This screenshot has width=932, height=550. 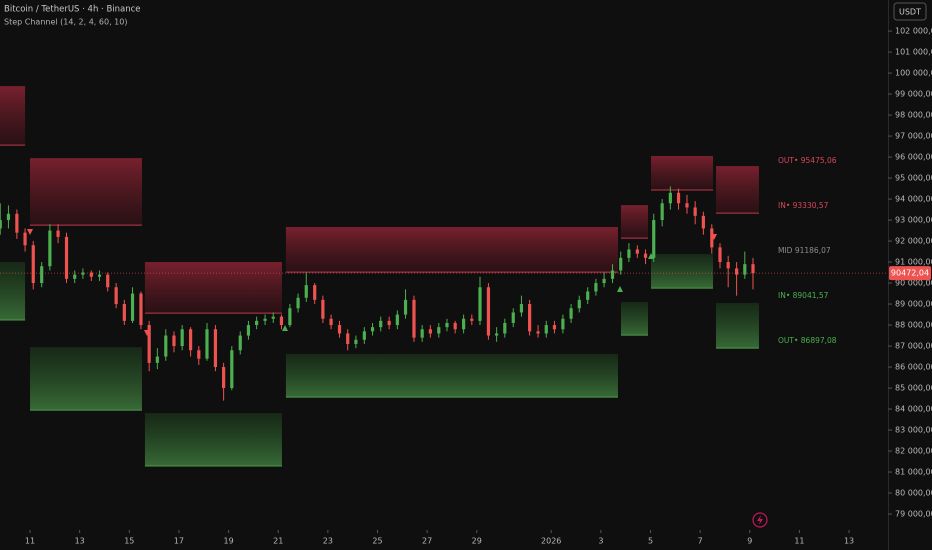 I want to click on level-label: OUT• 86897,08, so click(x=807, y=340).